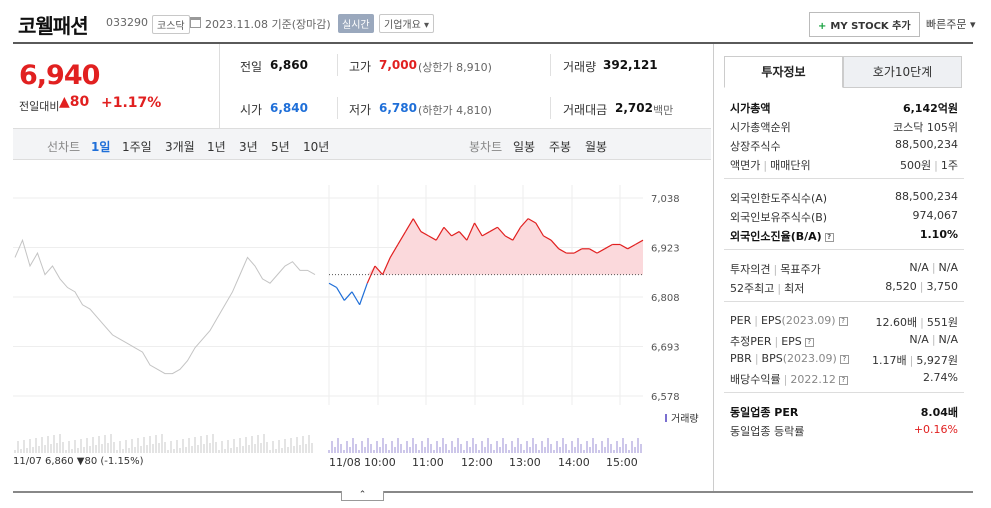 This screenshot has width=991, height=508. Describe the element at coordinates (127, 22) in the screenshot. I see `stock-code: 033290` at that location.